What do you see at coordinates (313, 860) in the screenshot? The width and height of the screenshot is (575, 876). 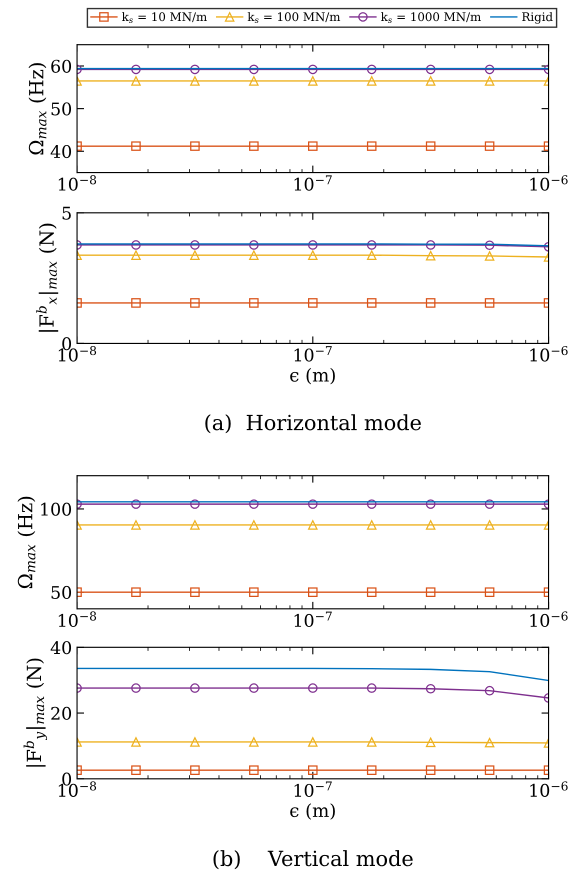 I see `text: (b) Vertical mode` at bounding box center [313, 860].